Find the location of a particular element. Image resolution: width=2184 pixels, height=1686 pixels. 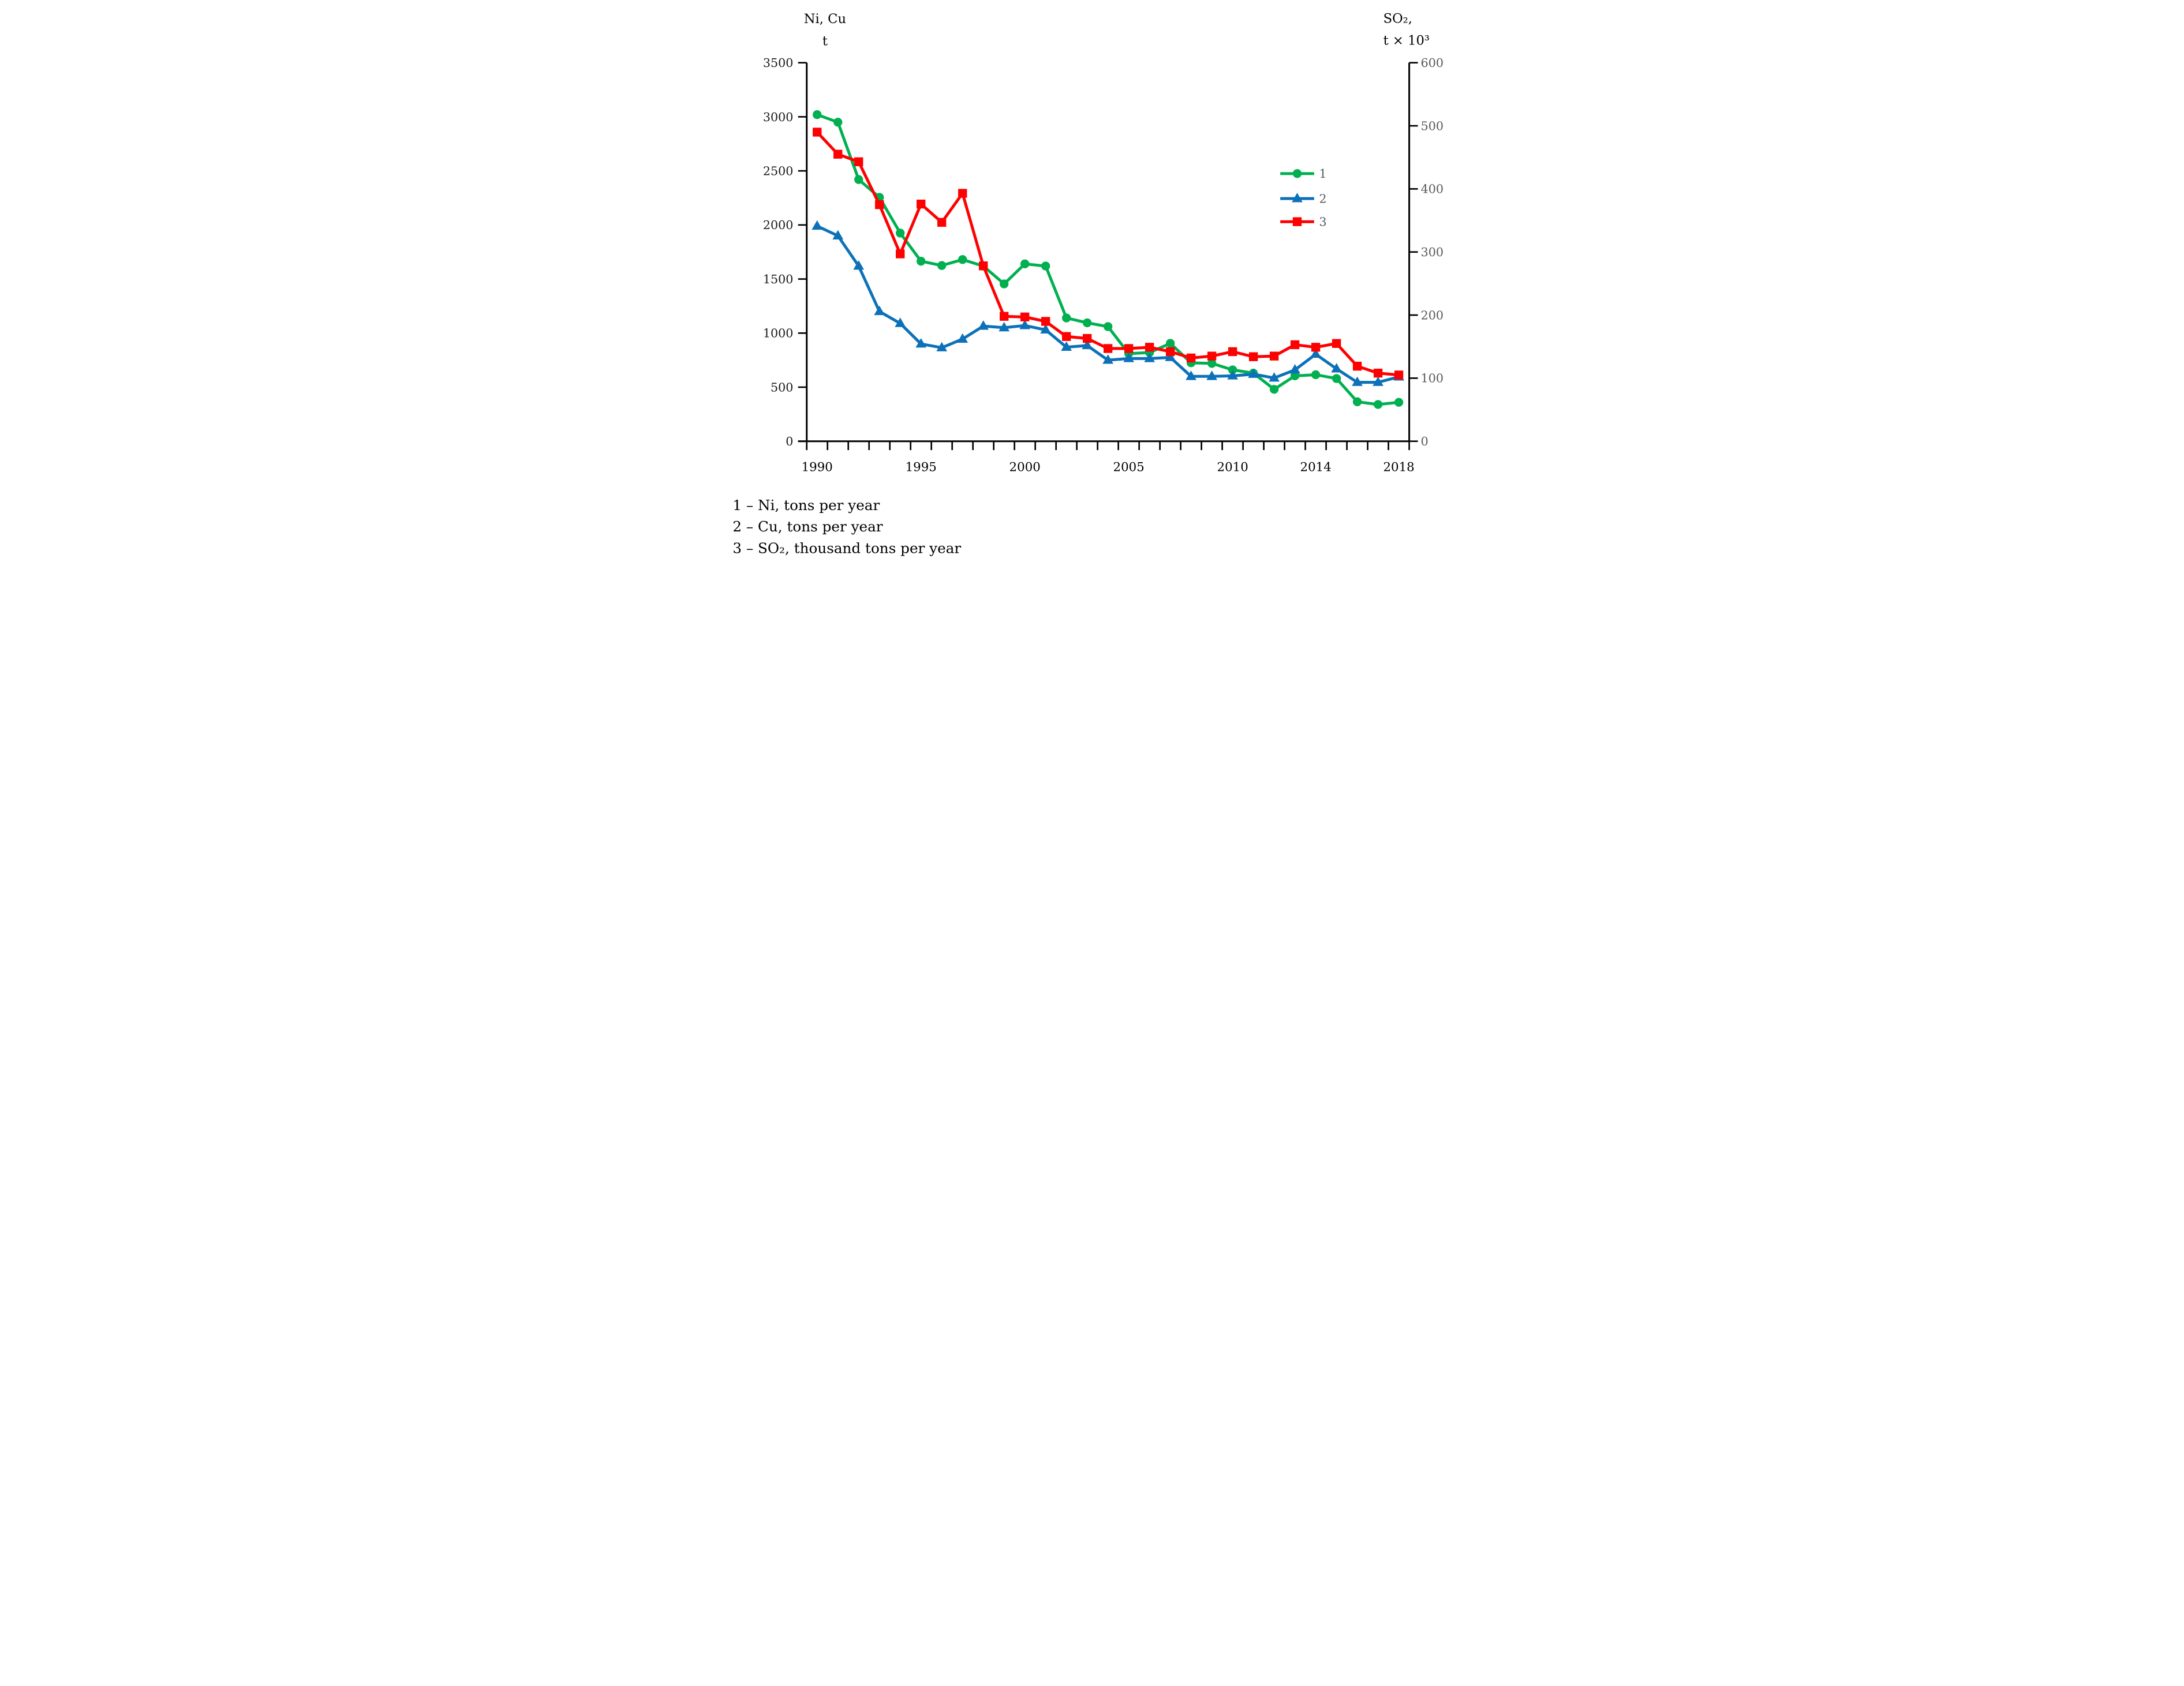

legend-marker-cu is located at coordinates (1297, 198).